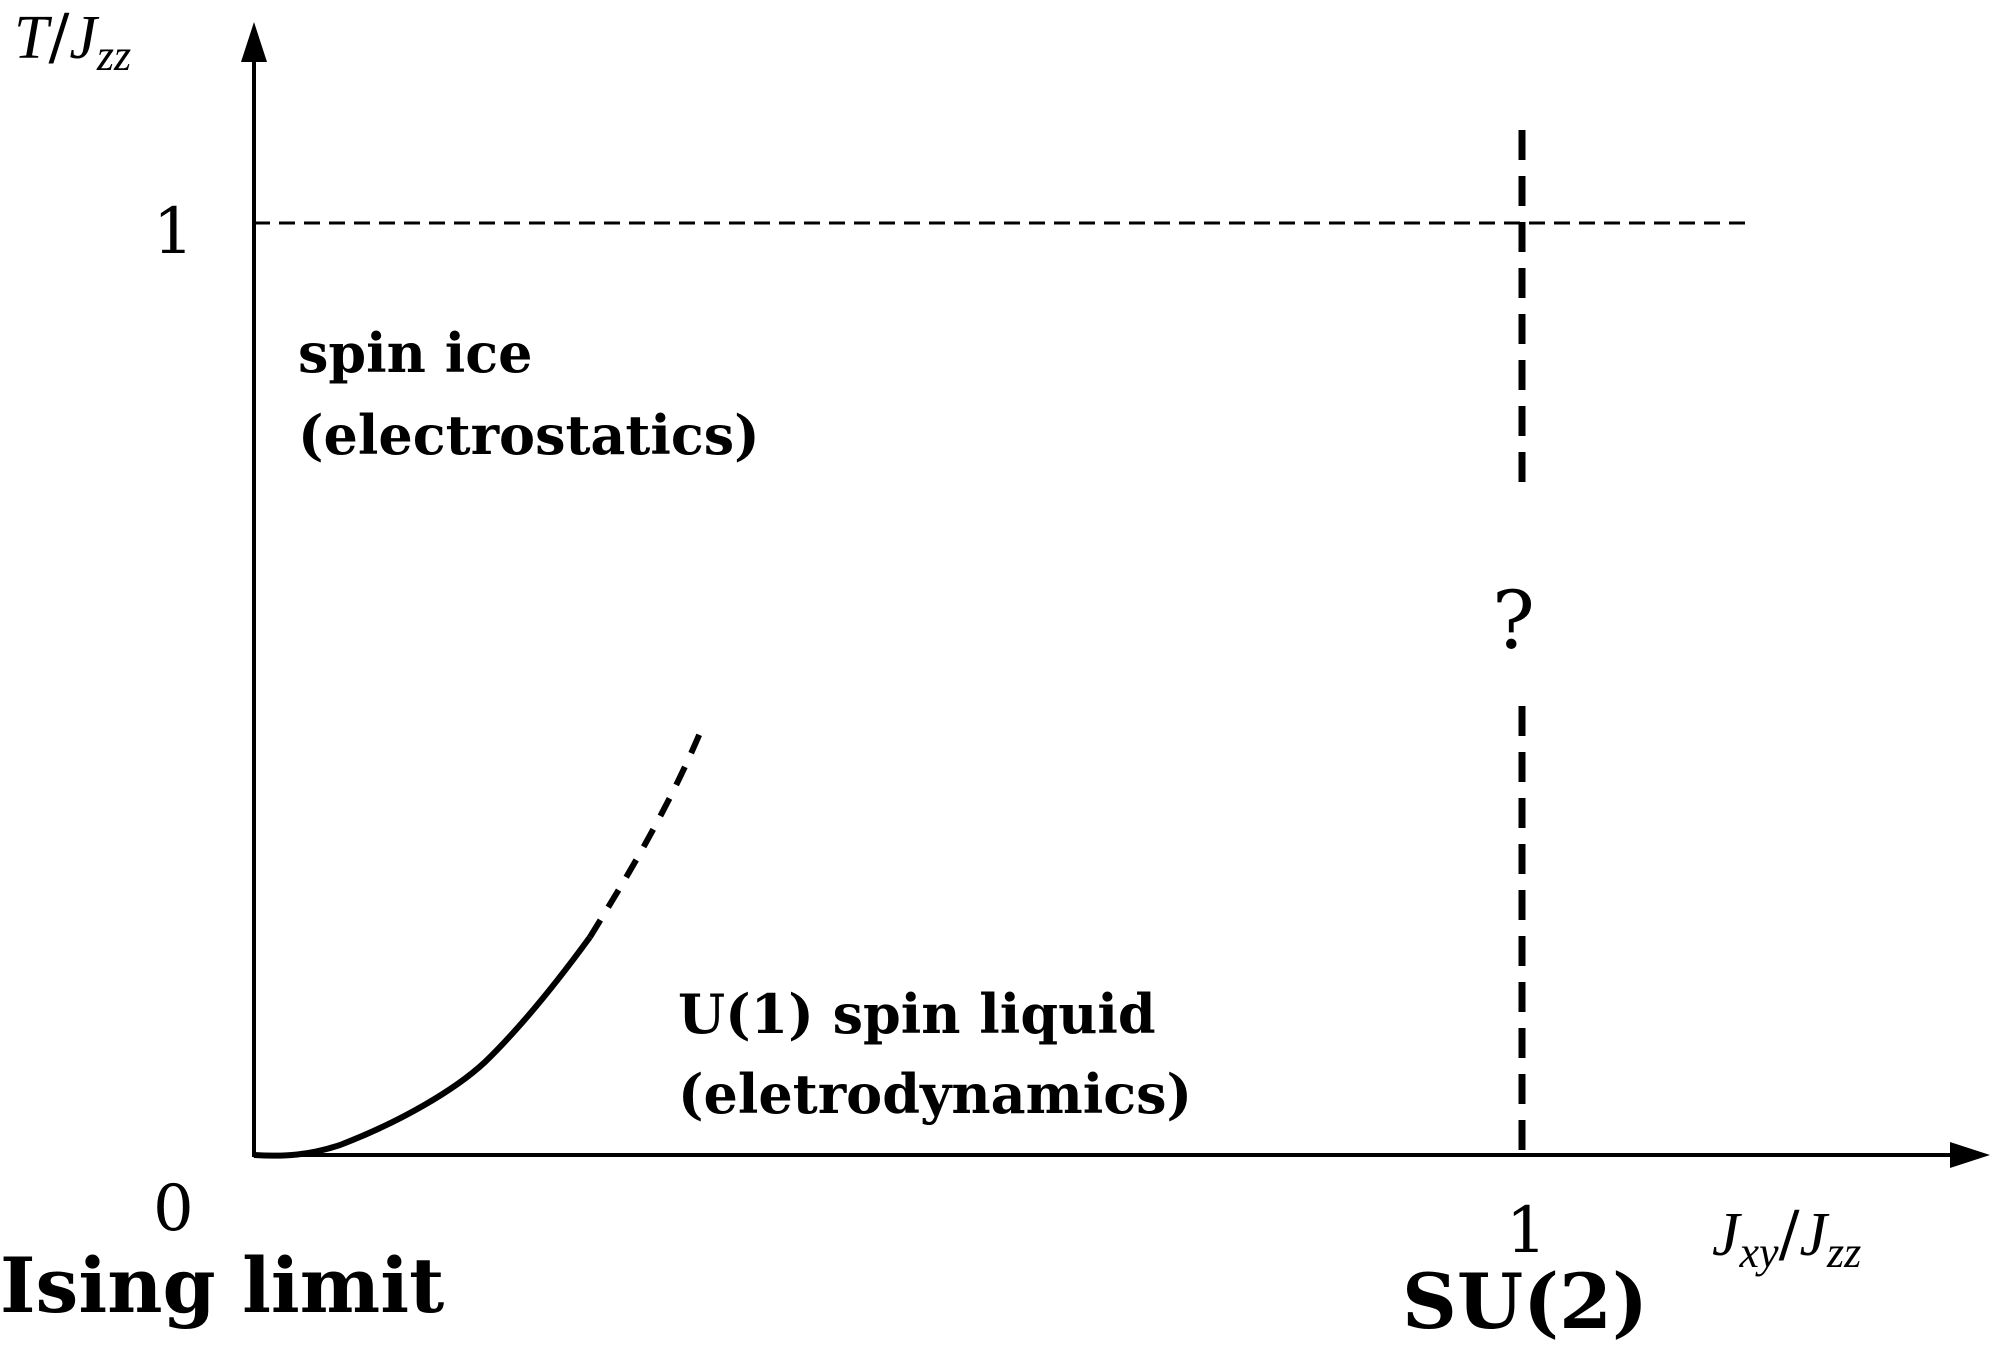  Describe the element at coordinates (415, 353) in the screenshot. I see `spin-ice-label: spin ice` at that location.